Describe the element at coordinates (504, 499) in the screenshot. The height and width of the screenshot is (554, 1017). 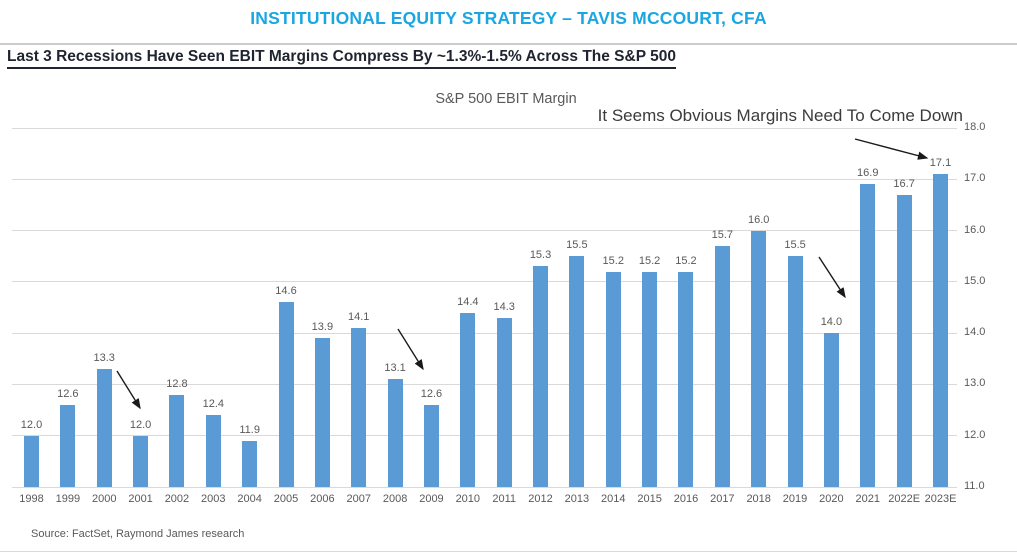
I see `x-axis-category-label: 2011` at that location.